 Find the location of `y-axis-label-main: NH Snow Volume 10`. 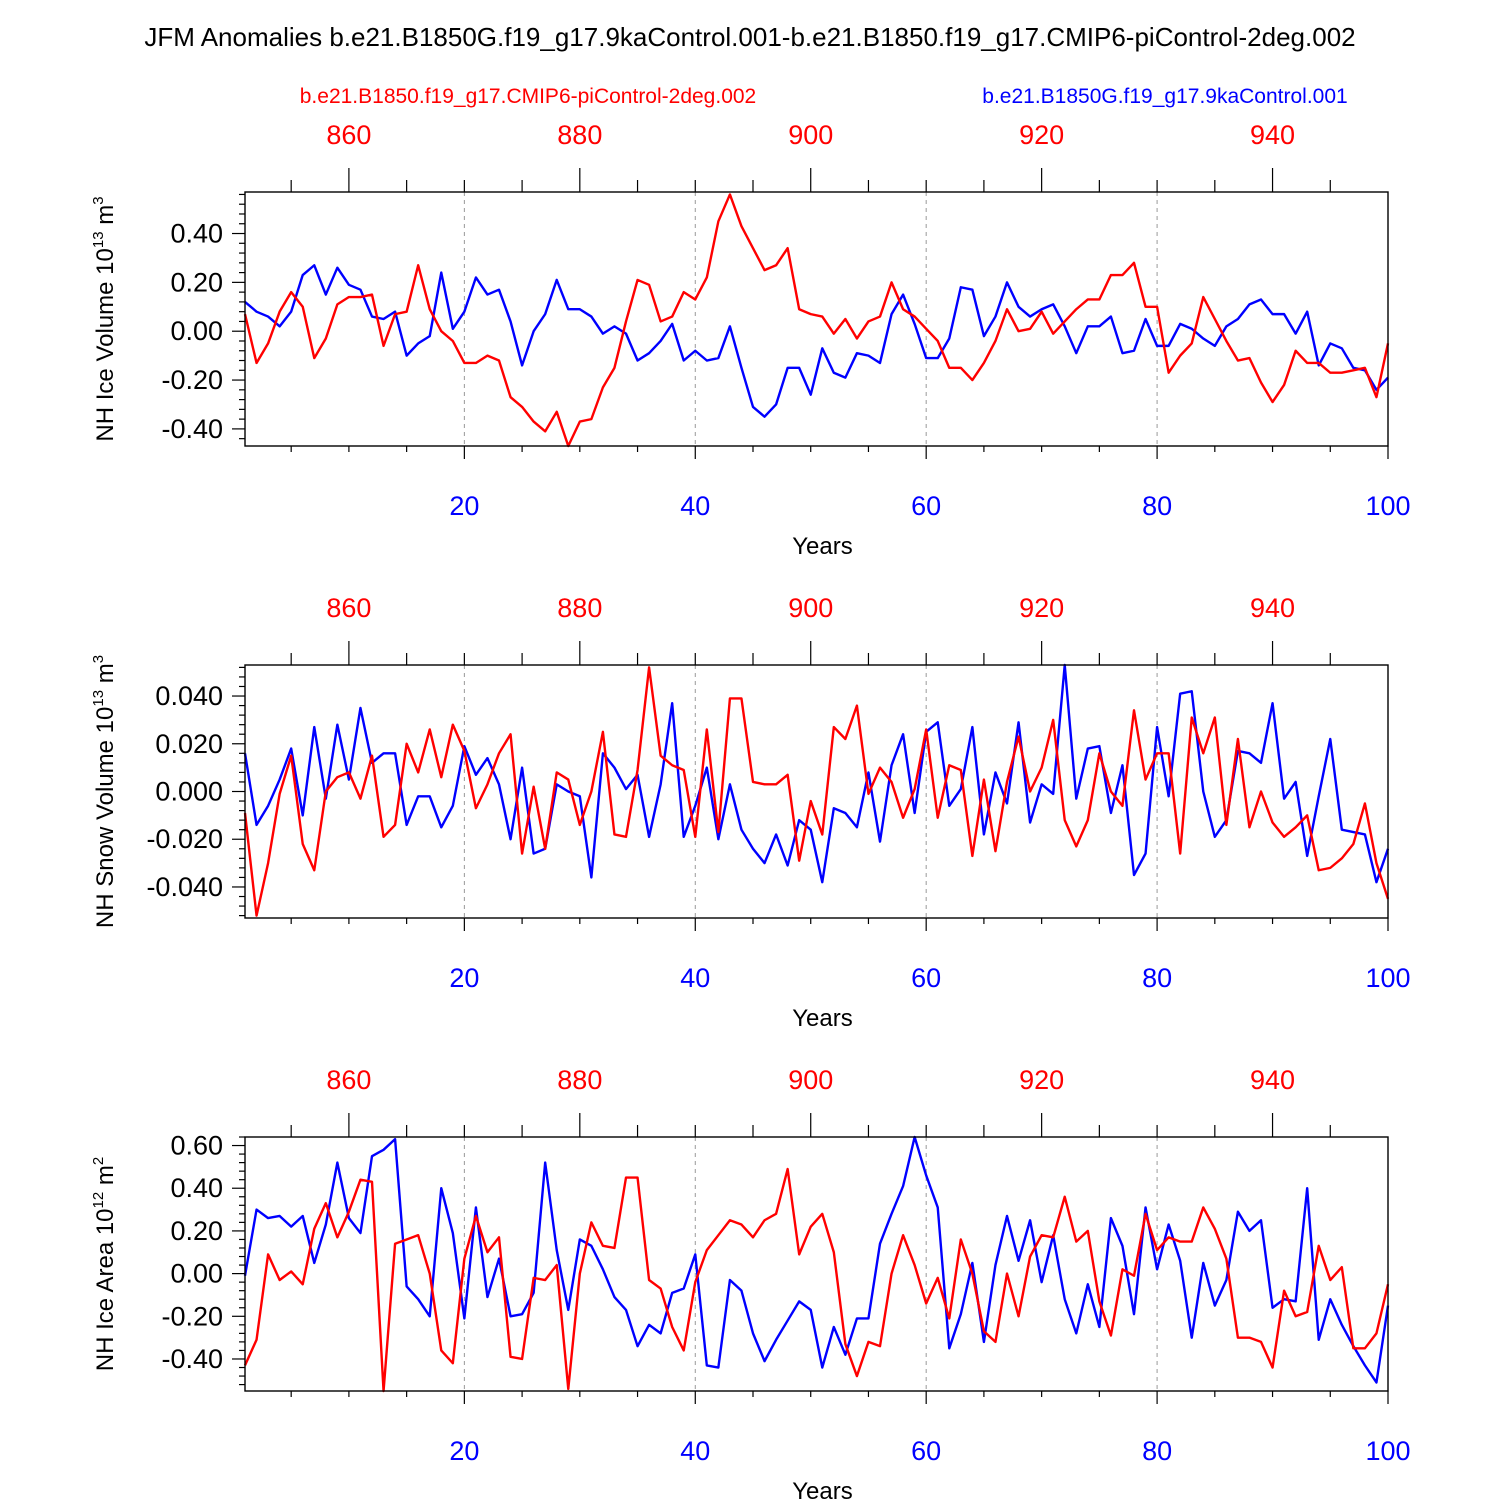

y-axis-label-main: NH Snow Volume 10 is located at coordinates (105, 817).